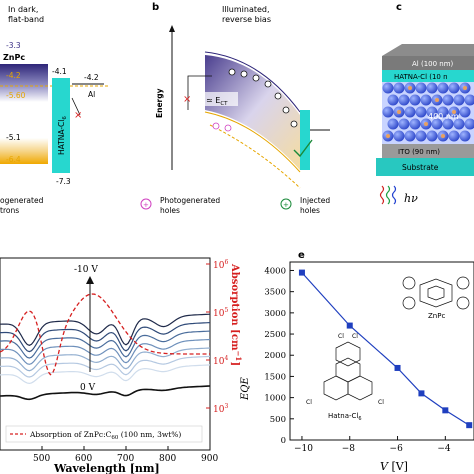 The image size is (474, 474). I want to click on injected-icon, so click(286, 204).